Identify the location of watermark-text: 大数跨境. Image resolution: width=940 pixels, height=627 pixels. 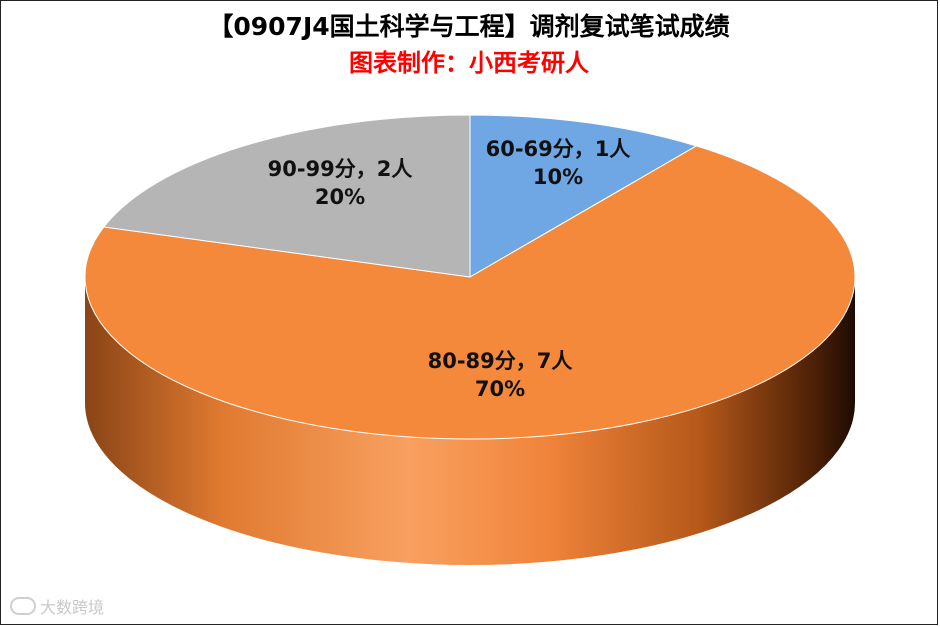
(72, 607).